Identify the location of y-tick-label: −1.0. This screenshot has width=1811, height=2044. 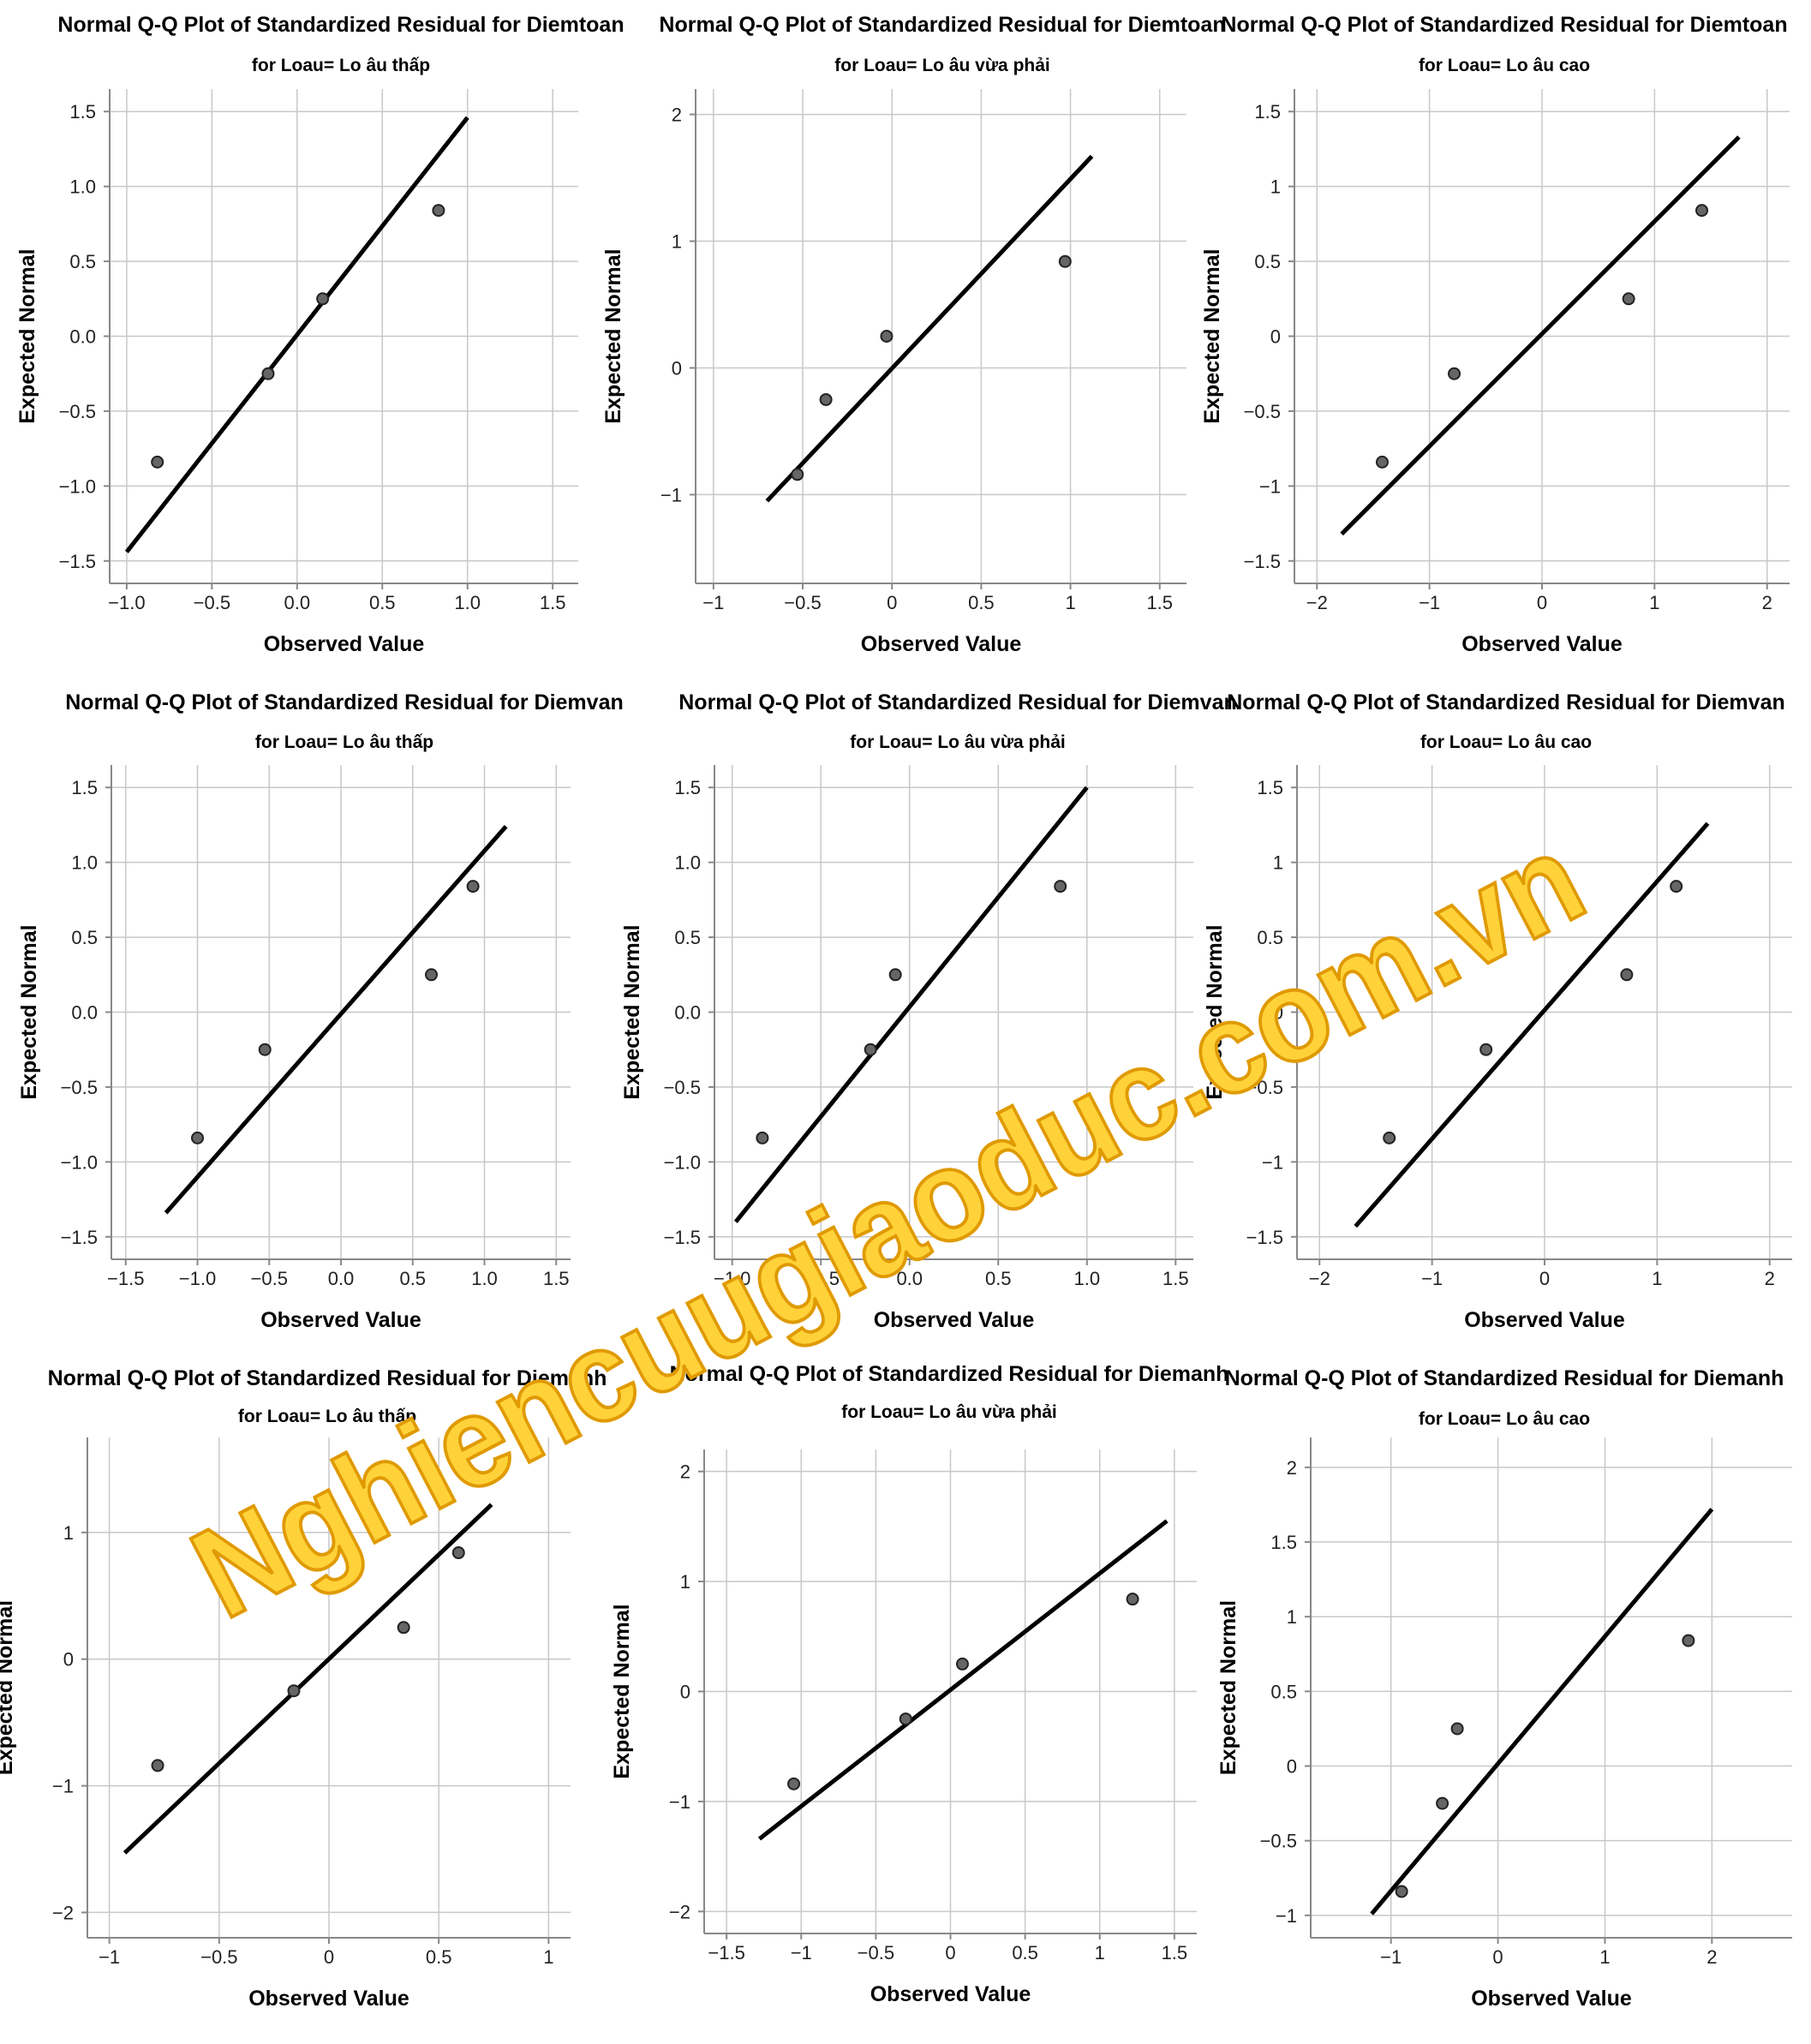
(79, 1162).